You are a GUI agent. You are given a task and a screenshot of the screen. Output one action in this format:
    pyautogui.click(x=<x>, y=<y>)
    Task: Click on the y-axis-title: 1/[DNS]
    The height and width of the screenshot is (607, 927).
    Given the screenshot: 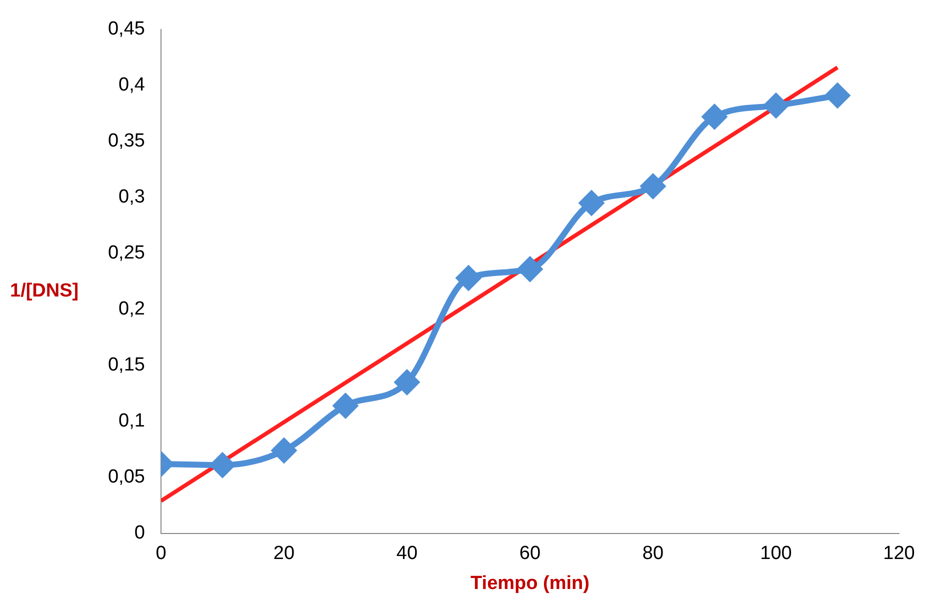 What is the action you would take?
    pyautogui.click(x=44, y=291)
    